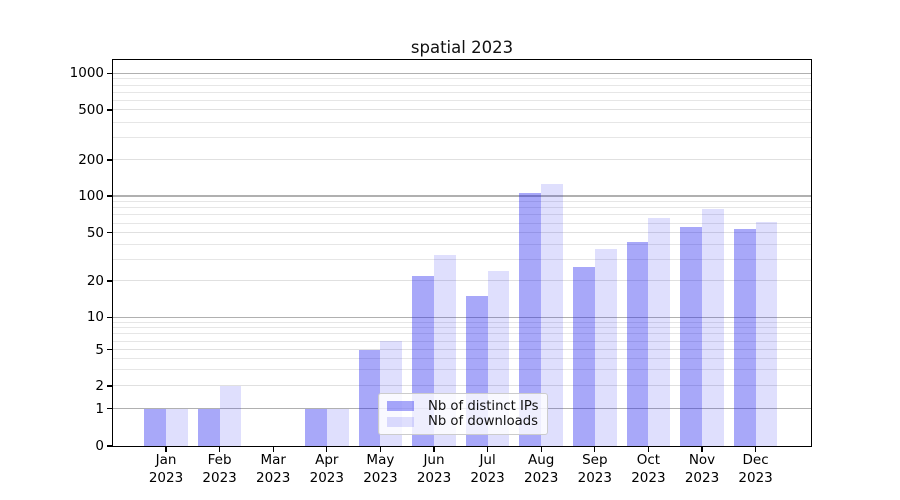 Image resolution: width=900 pixels, height=500 pixels. I want to click on x-tick-label: Dec 2023, so click(756, 469).